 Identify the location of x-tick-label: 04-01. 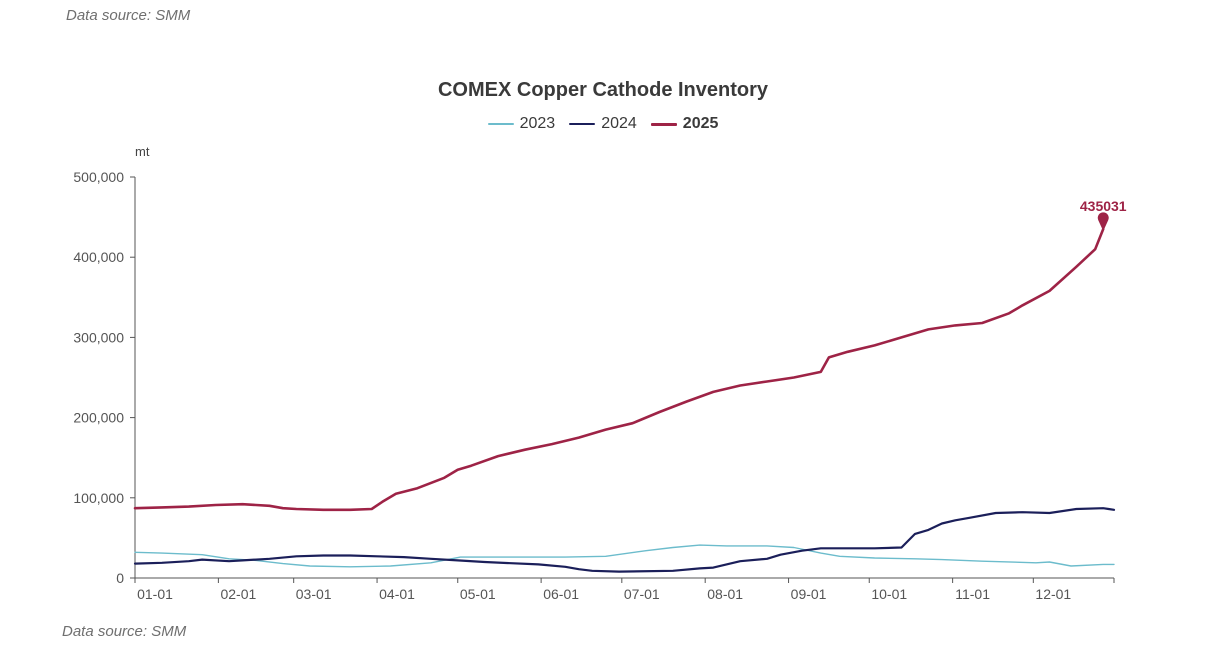
(397, 594).